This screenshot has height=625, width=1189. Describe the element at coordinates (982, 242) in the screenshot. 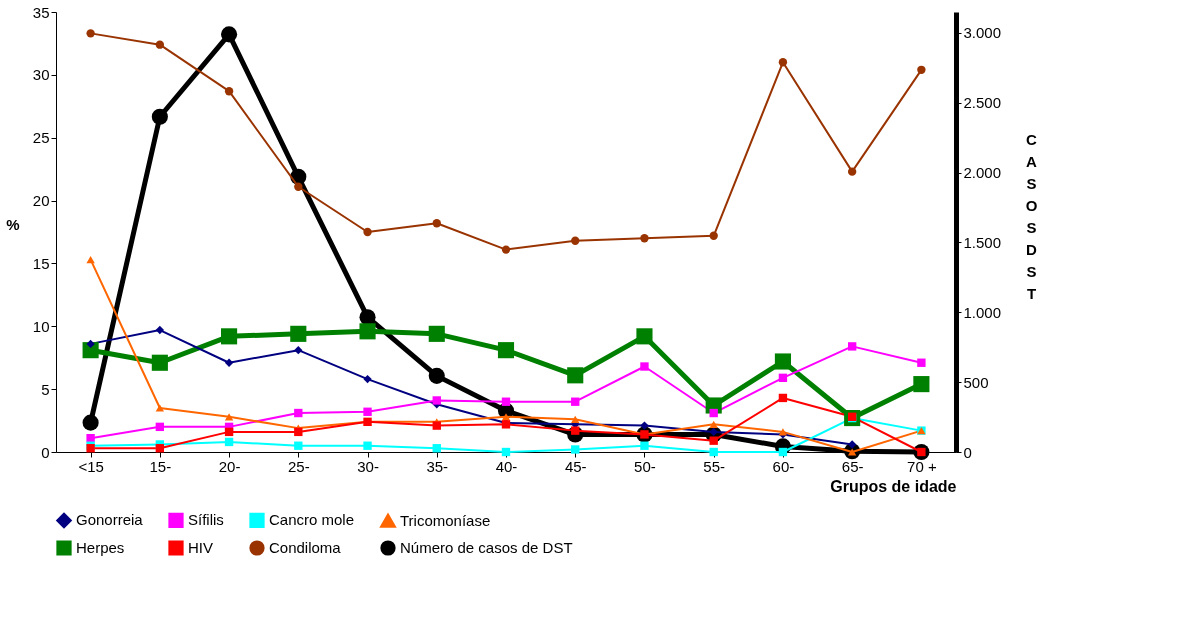

I see `y2-tick-label: 1.500` at that location.